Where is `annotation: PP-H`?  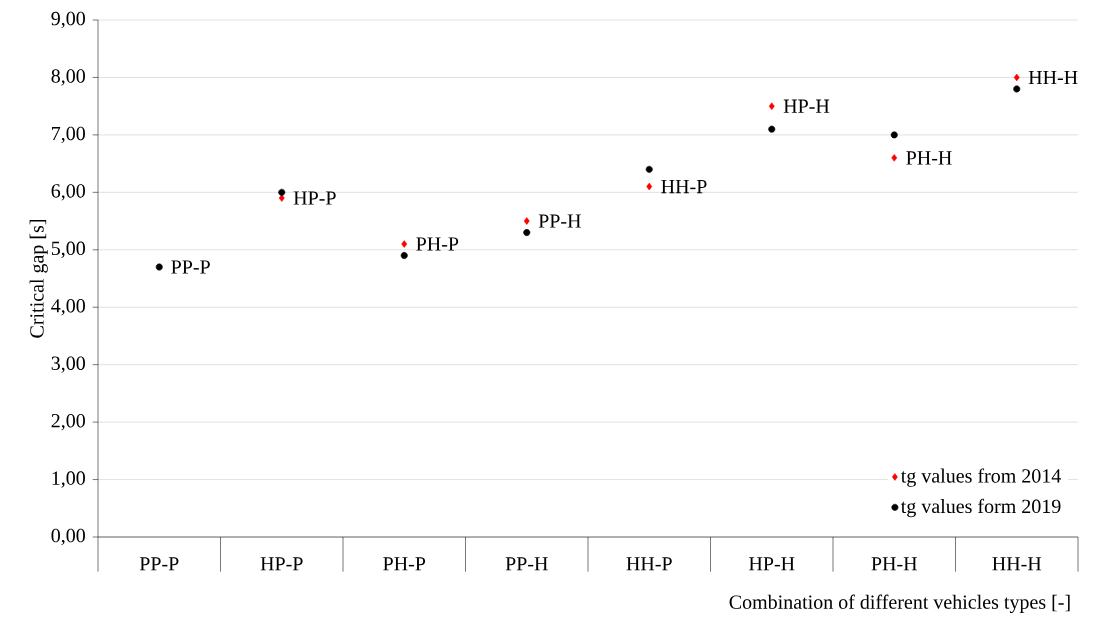
annotation: PP-H is located at coordinates (559, 221).